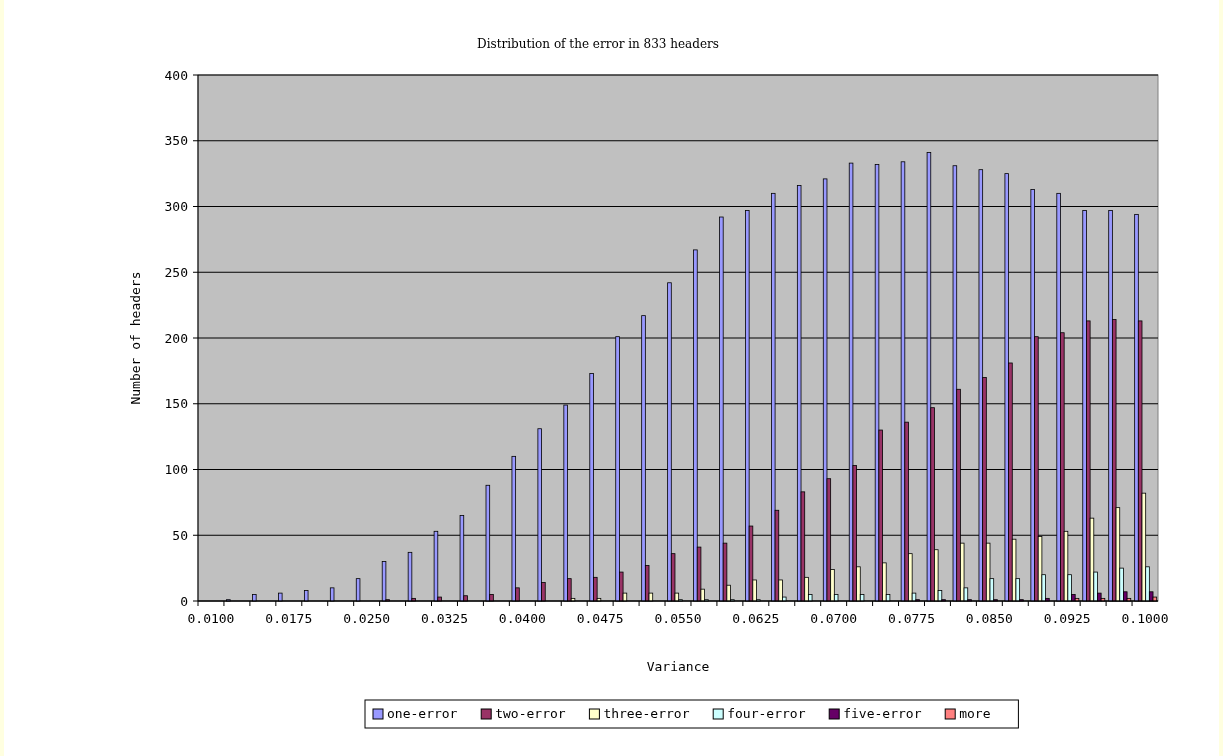 This screenshot has height=756, width=1223. I want to click on legend-label: five-error, so click(882, 713).